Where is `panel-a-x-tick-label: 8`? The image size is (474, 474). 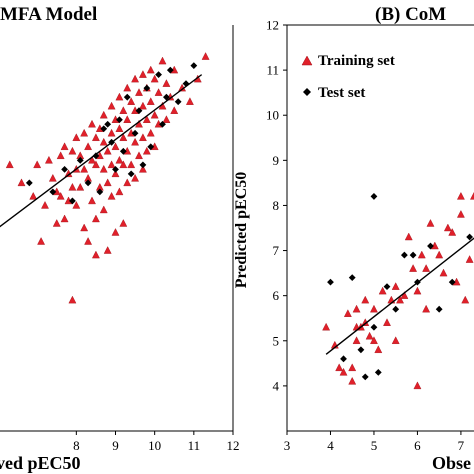 panel-a-x-tick-label: 8 is located at coordinates (76, 445).